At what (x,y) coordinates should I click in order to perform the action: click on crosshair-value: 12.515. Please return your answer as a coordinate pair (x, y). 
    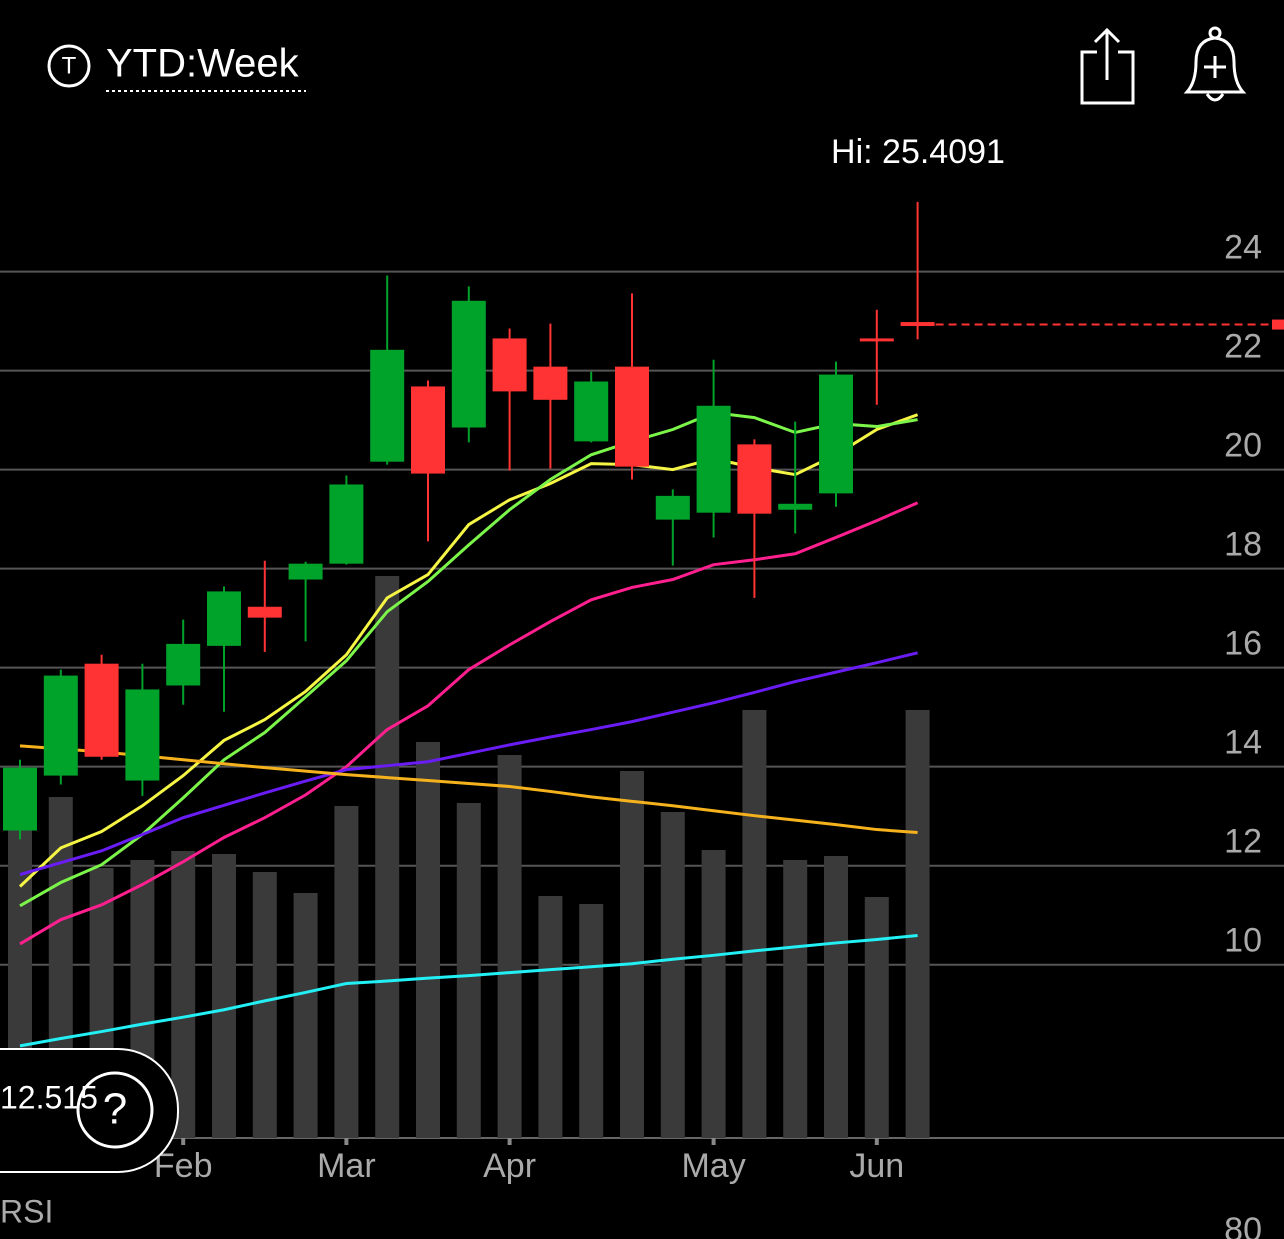
    Looking at the image, I should click on (49, 1097).